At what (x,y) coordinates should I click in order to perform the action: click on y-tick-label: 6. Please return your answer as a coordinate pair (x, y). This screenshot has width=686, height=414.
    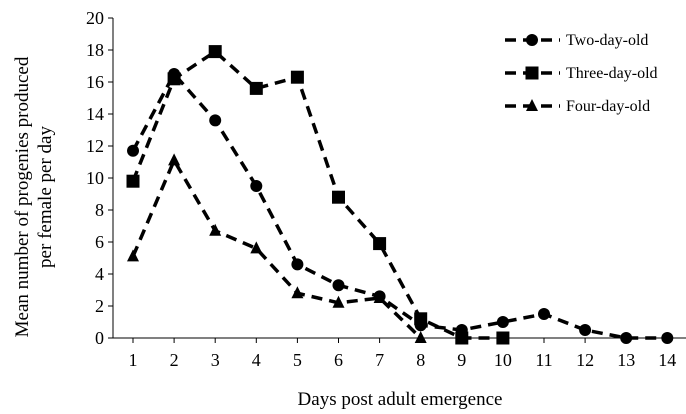
    Looking at the image, I should click on (99, 242).